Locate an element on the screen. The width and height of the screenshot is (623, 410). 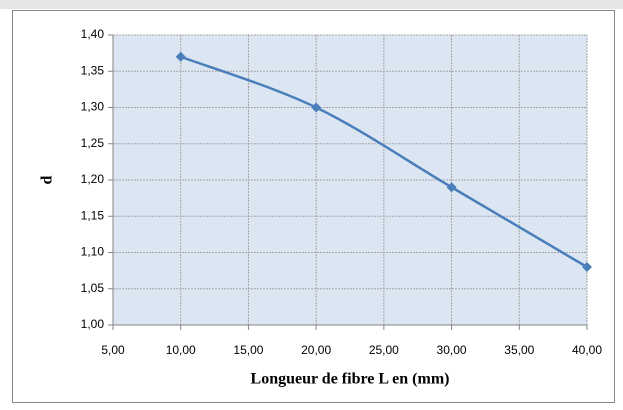
y-tick-label: 1,30 is located at coordinates (93, 107).